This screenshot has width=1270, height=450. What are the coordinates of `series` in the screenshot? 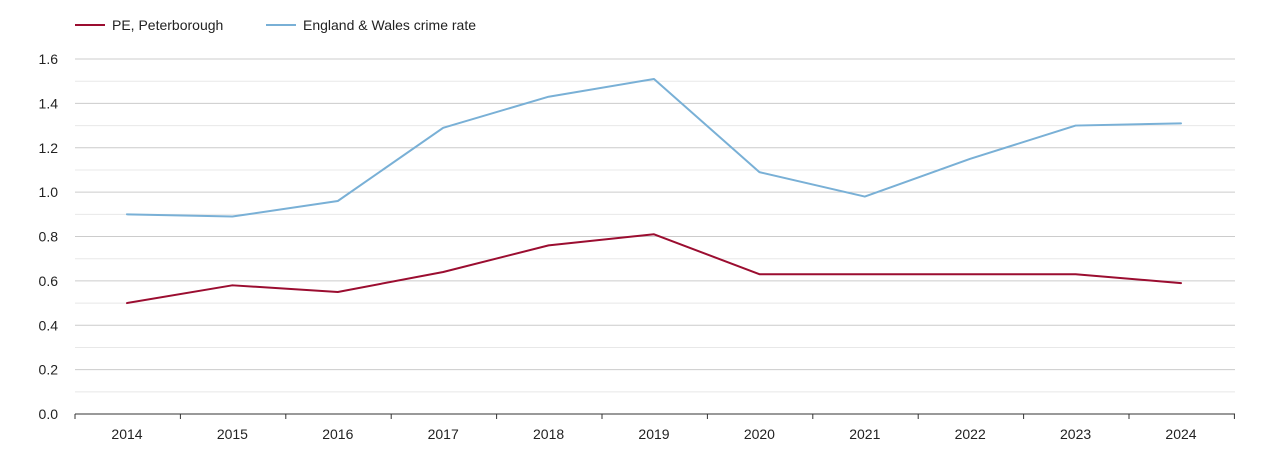 It's located at (654, 268).